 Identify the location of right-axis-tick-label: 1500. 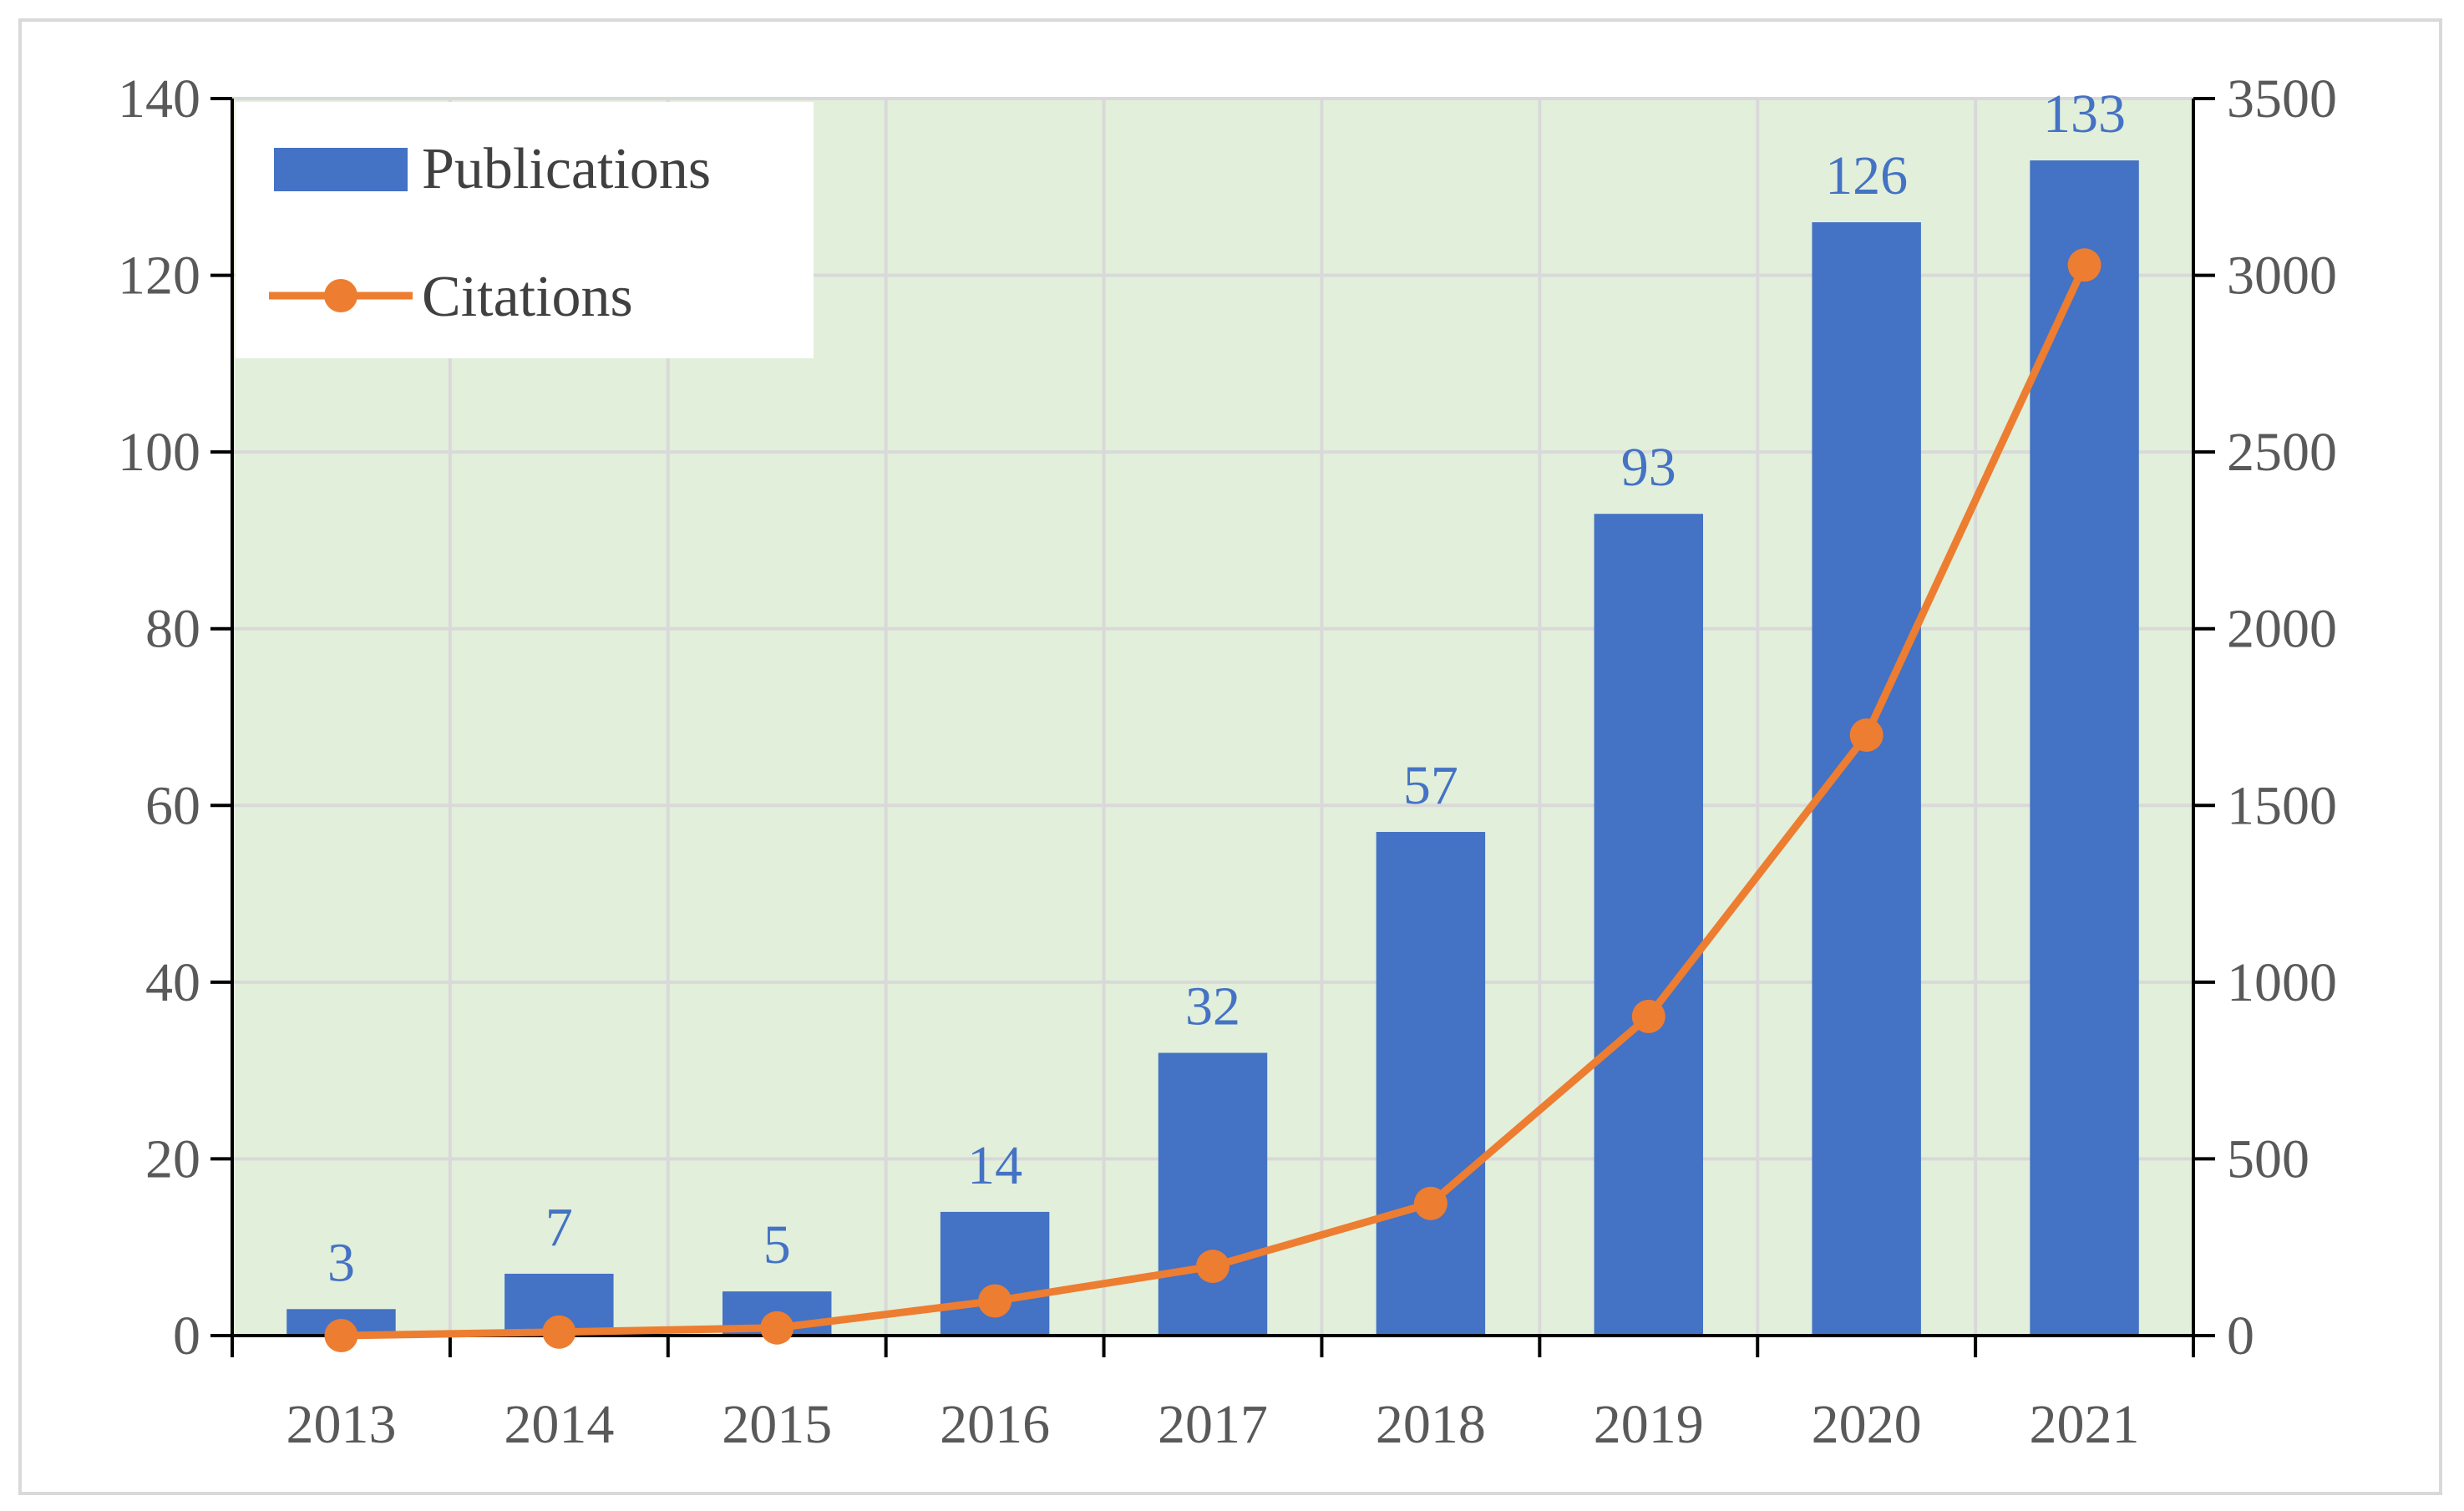
(2282, 805).